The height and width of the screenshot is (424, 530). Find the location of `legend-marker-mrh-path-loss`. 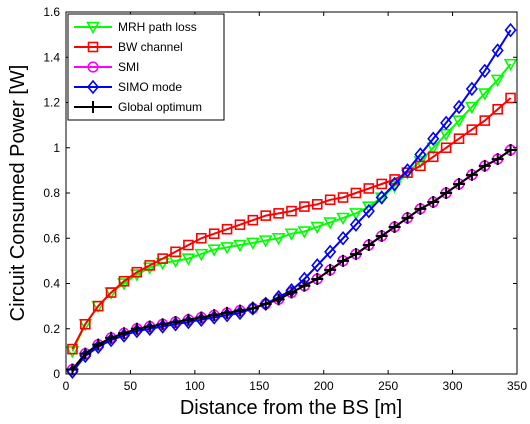

legend-marker-mrh-path-loss is located at coordinates (93, 28).